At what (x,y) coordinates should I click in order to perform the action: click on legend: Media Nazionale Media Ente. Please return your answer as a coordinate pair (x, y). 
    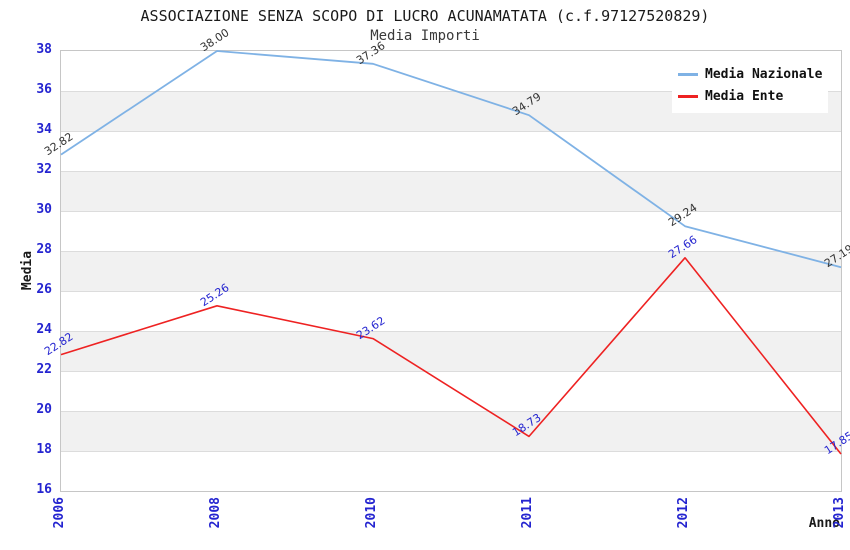
    Looking at the image, I should click on (750, 84).